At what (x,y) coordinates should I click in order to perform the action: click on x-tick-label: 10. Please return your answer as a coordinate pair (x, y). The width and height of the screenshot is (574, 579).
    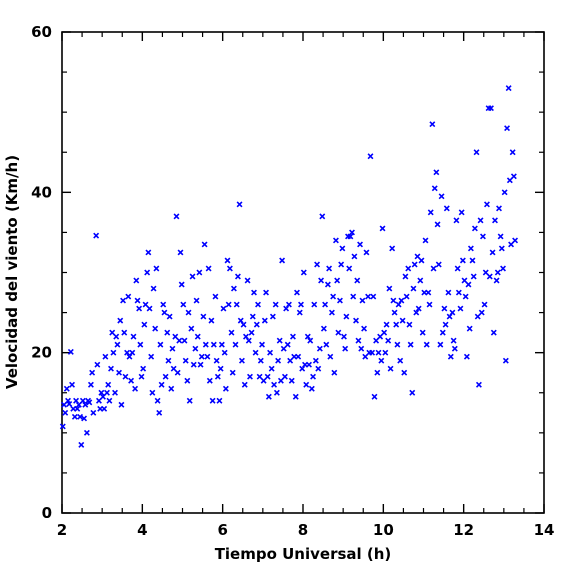
    Looking at the image, I should click on (383, 530).